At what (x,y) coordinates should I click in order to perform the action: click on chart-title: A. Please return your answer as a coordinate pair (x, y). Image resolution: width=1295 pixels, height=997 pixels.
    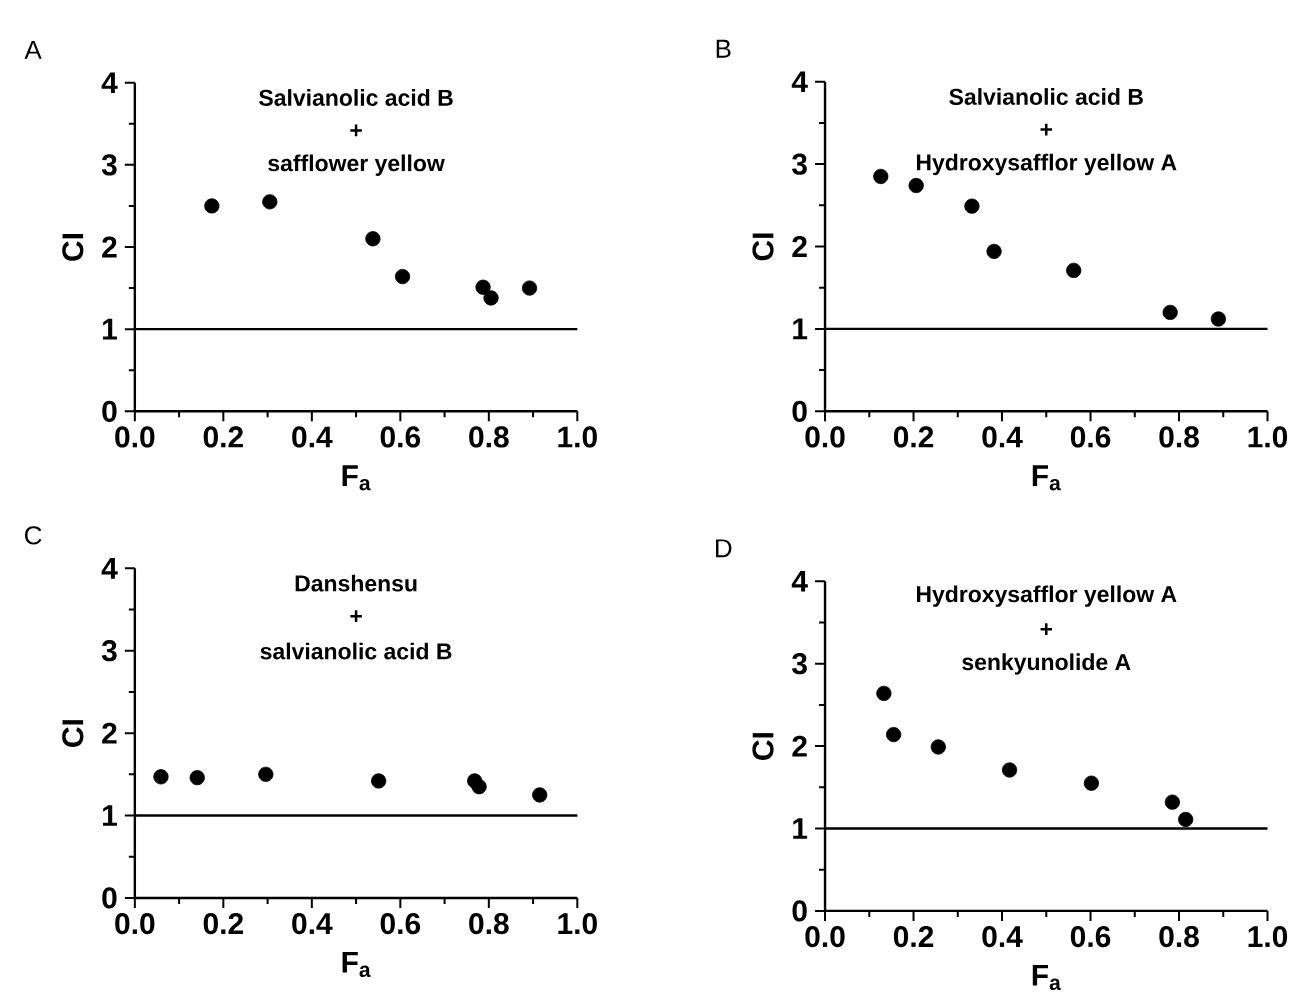
    Looking at the image, I should click on (33, 50).